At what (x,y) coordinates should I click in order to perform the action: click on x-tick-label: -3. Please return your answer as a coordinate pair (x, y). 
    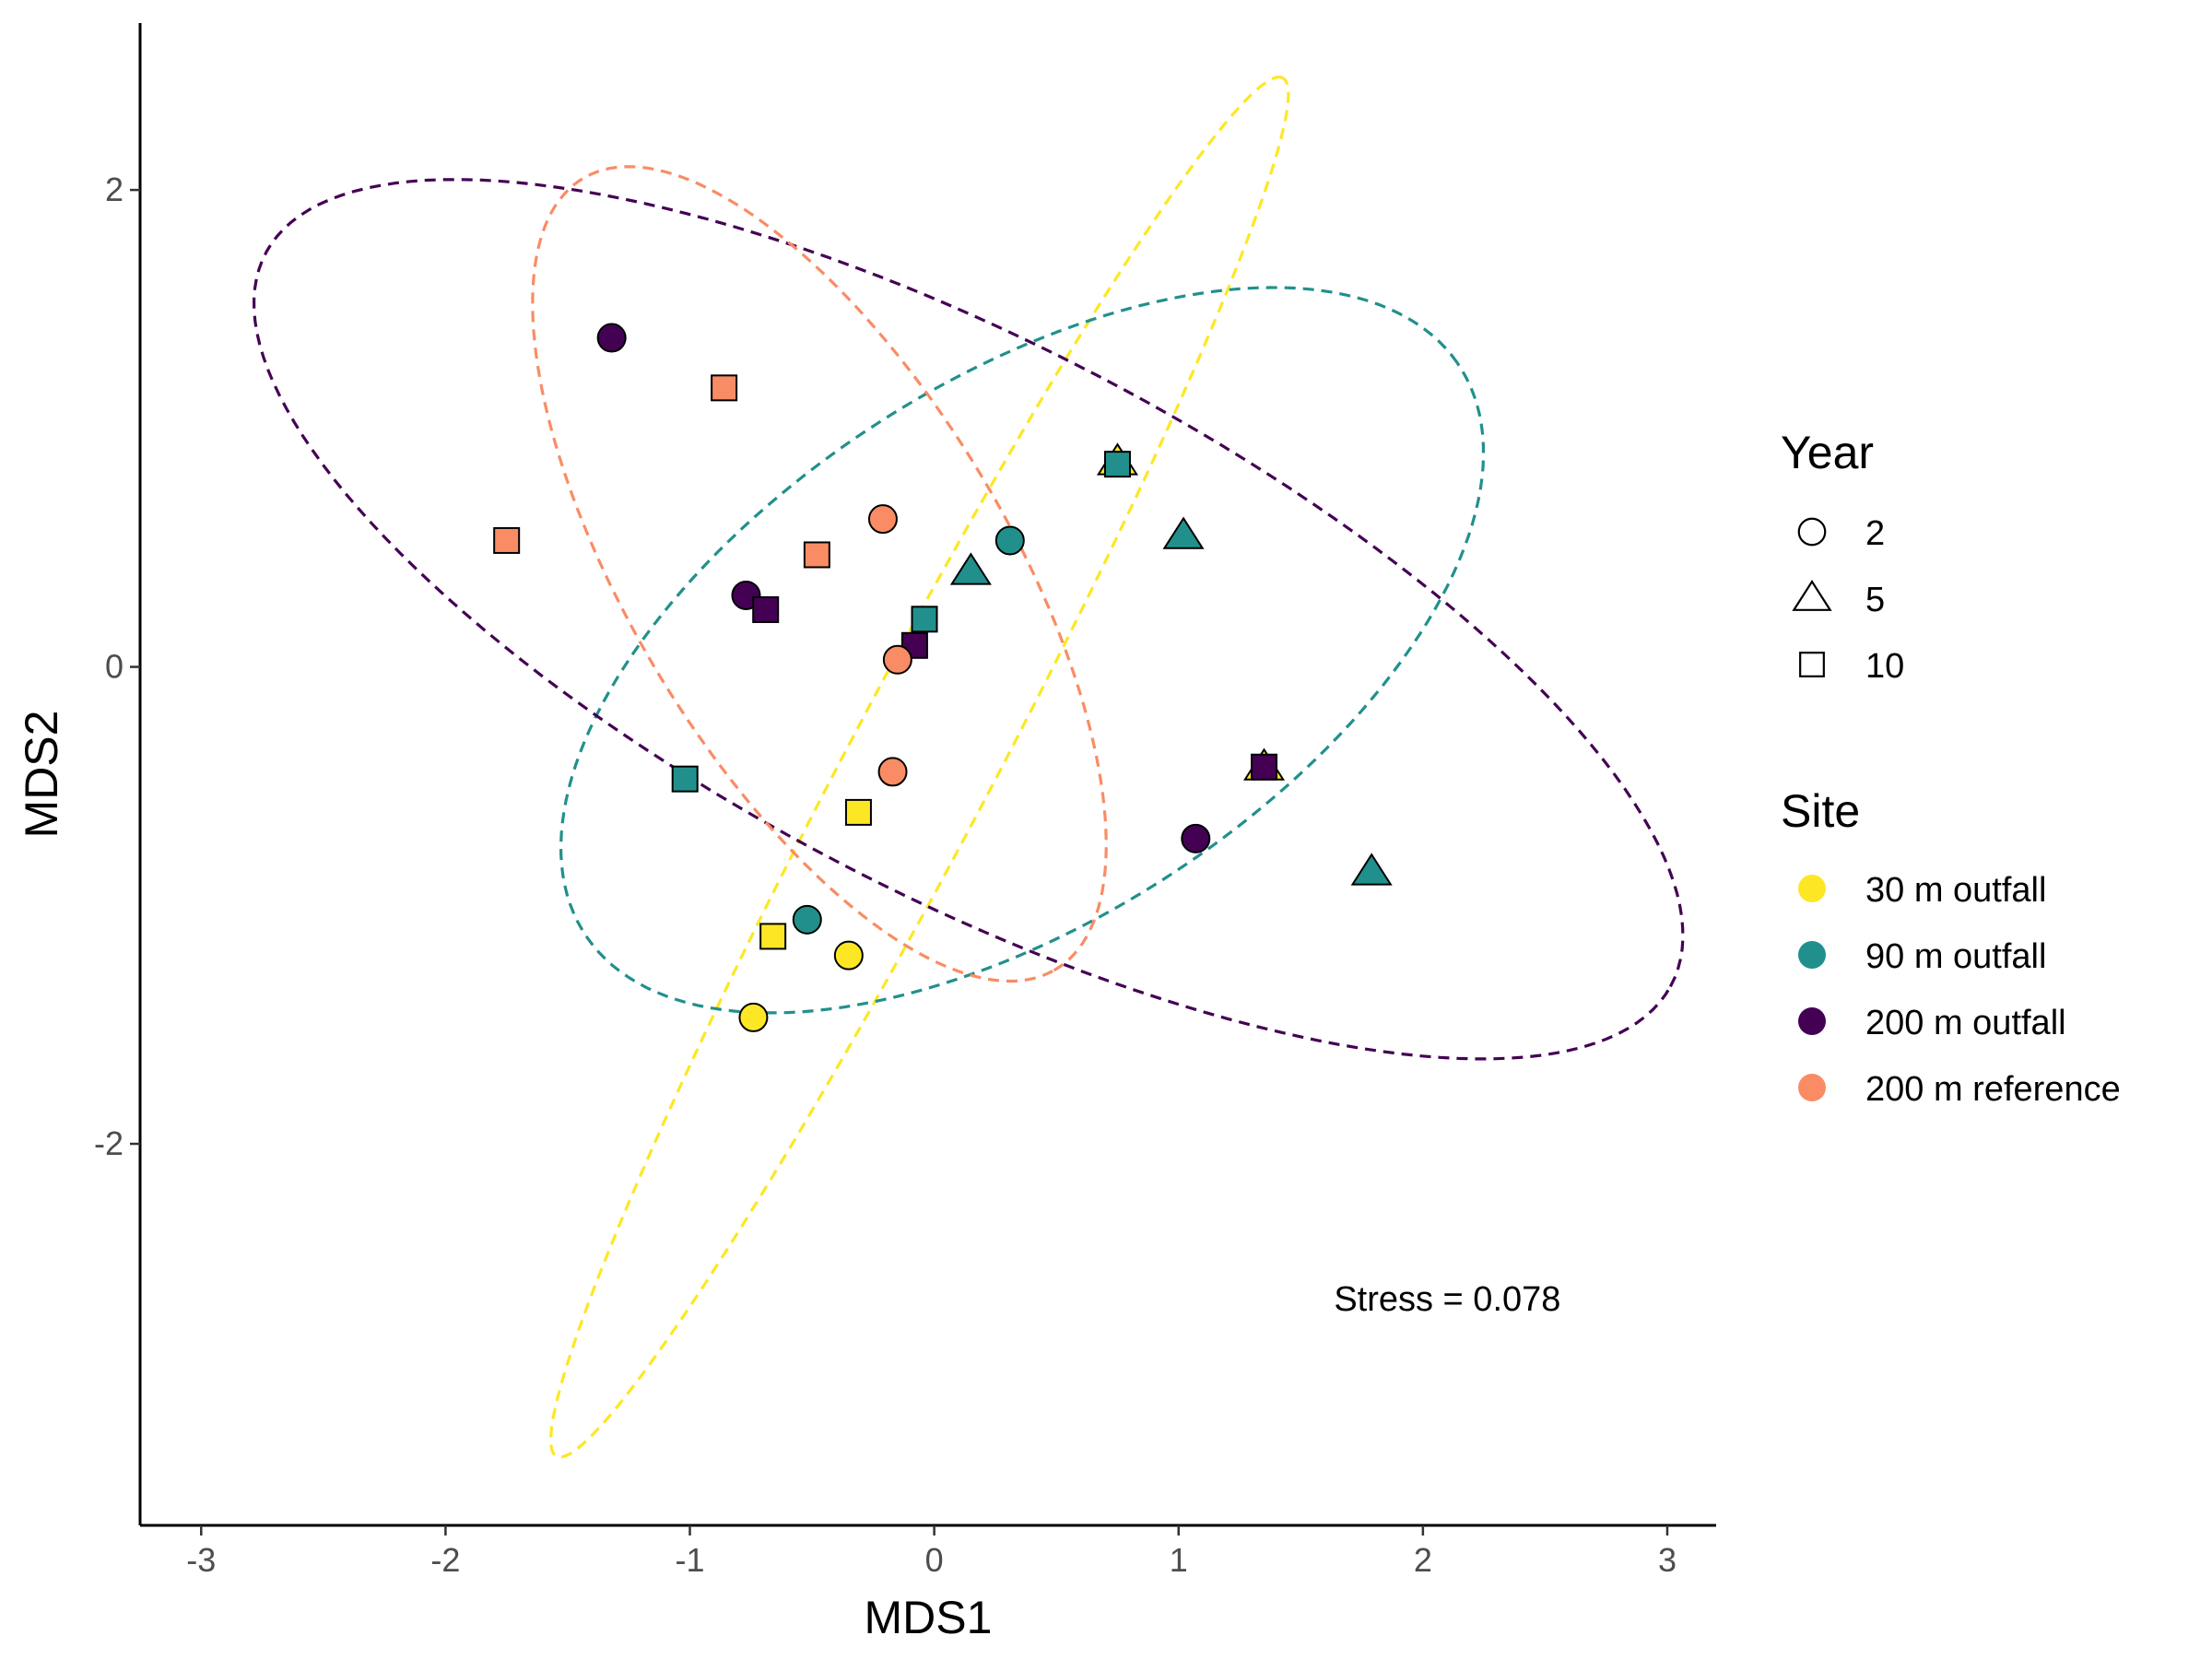
    Looking at the image, I should click on (201, 1560).